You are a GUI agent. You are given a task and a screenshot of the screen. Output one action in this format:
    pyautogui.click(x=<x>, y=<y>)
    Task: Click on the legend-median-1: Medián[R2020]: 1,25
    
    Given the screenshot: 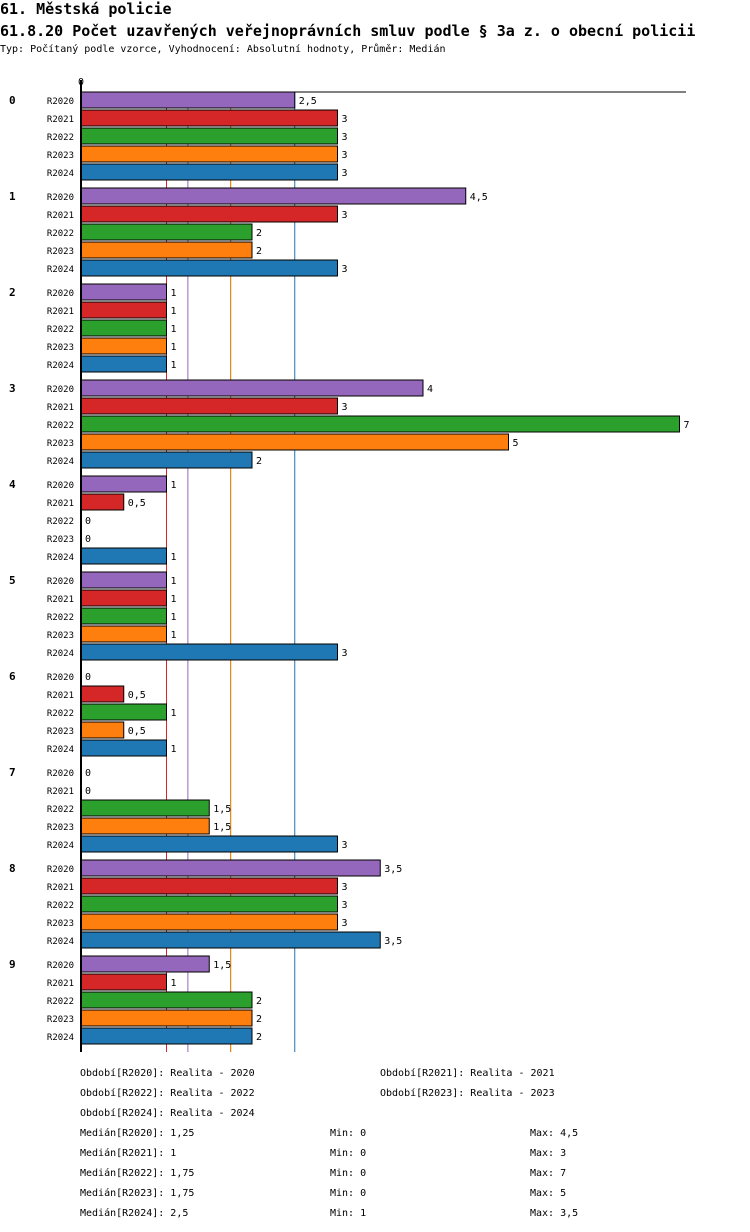 What is the action you would take?
    pyautogui.click(x=137, y=1133)
    